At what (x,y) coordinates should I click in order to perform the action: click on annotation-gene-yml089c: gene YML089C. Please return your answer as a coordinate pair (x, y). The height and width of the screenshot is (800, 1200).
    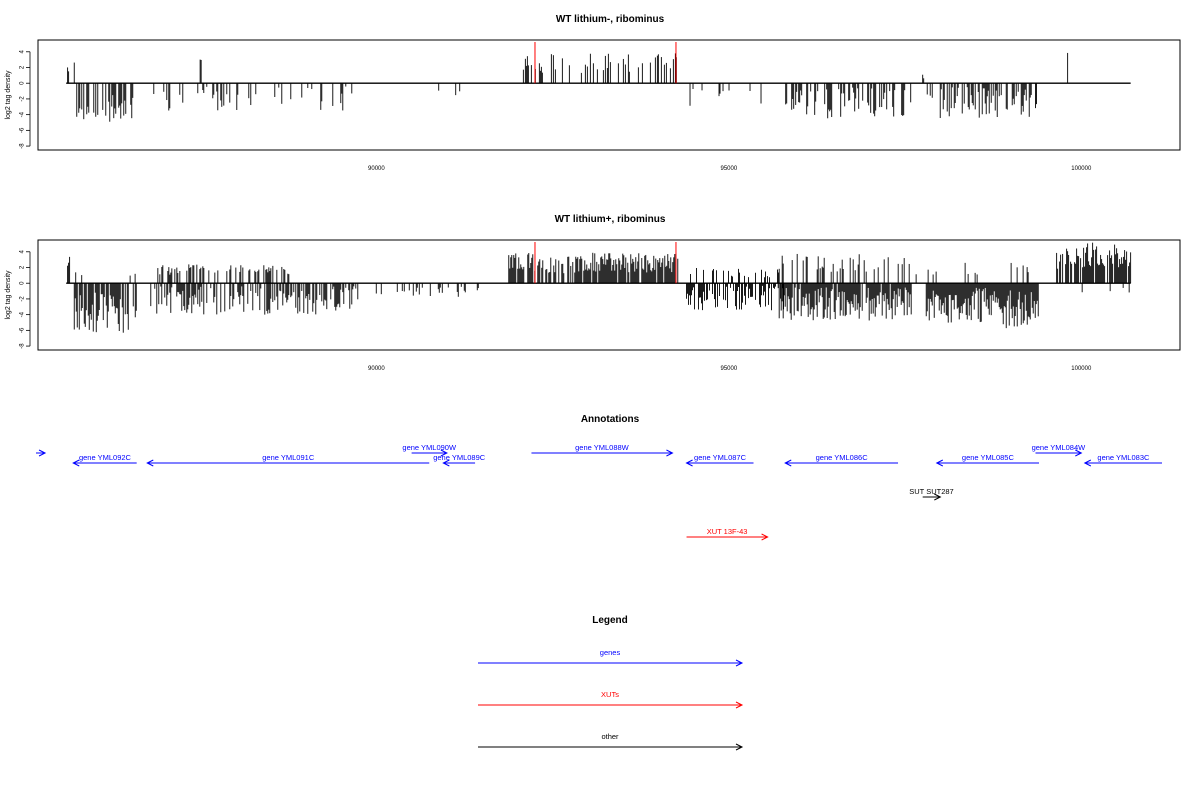
    Looking at the image, I should click on (459, 460).